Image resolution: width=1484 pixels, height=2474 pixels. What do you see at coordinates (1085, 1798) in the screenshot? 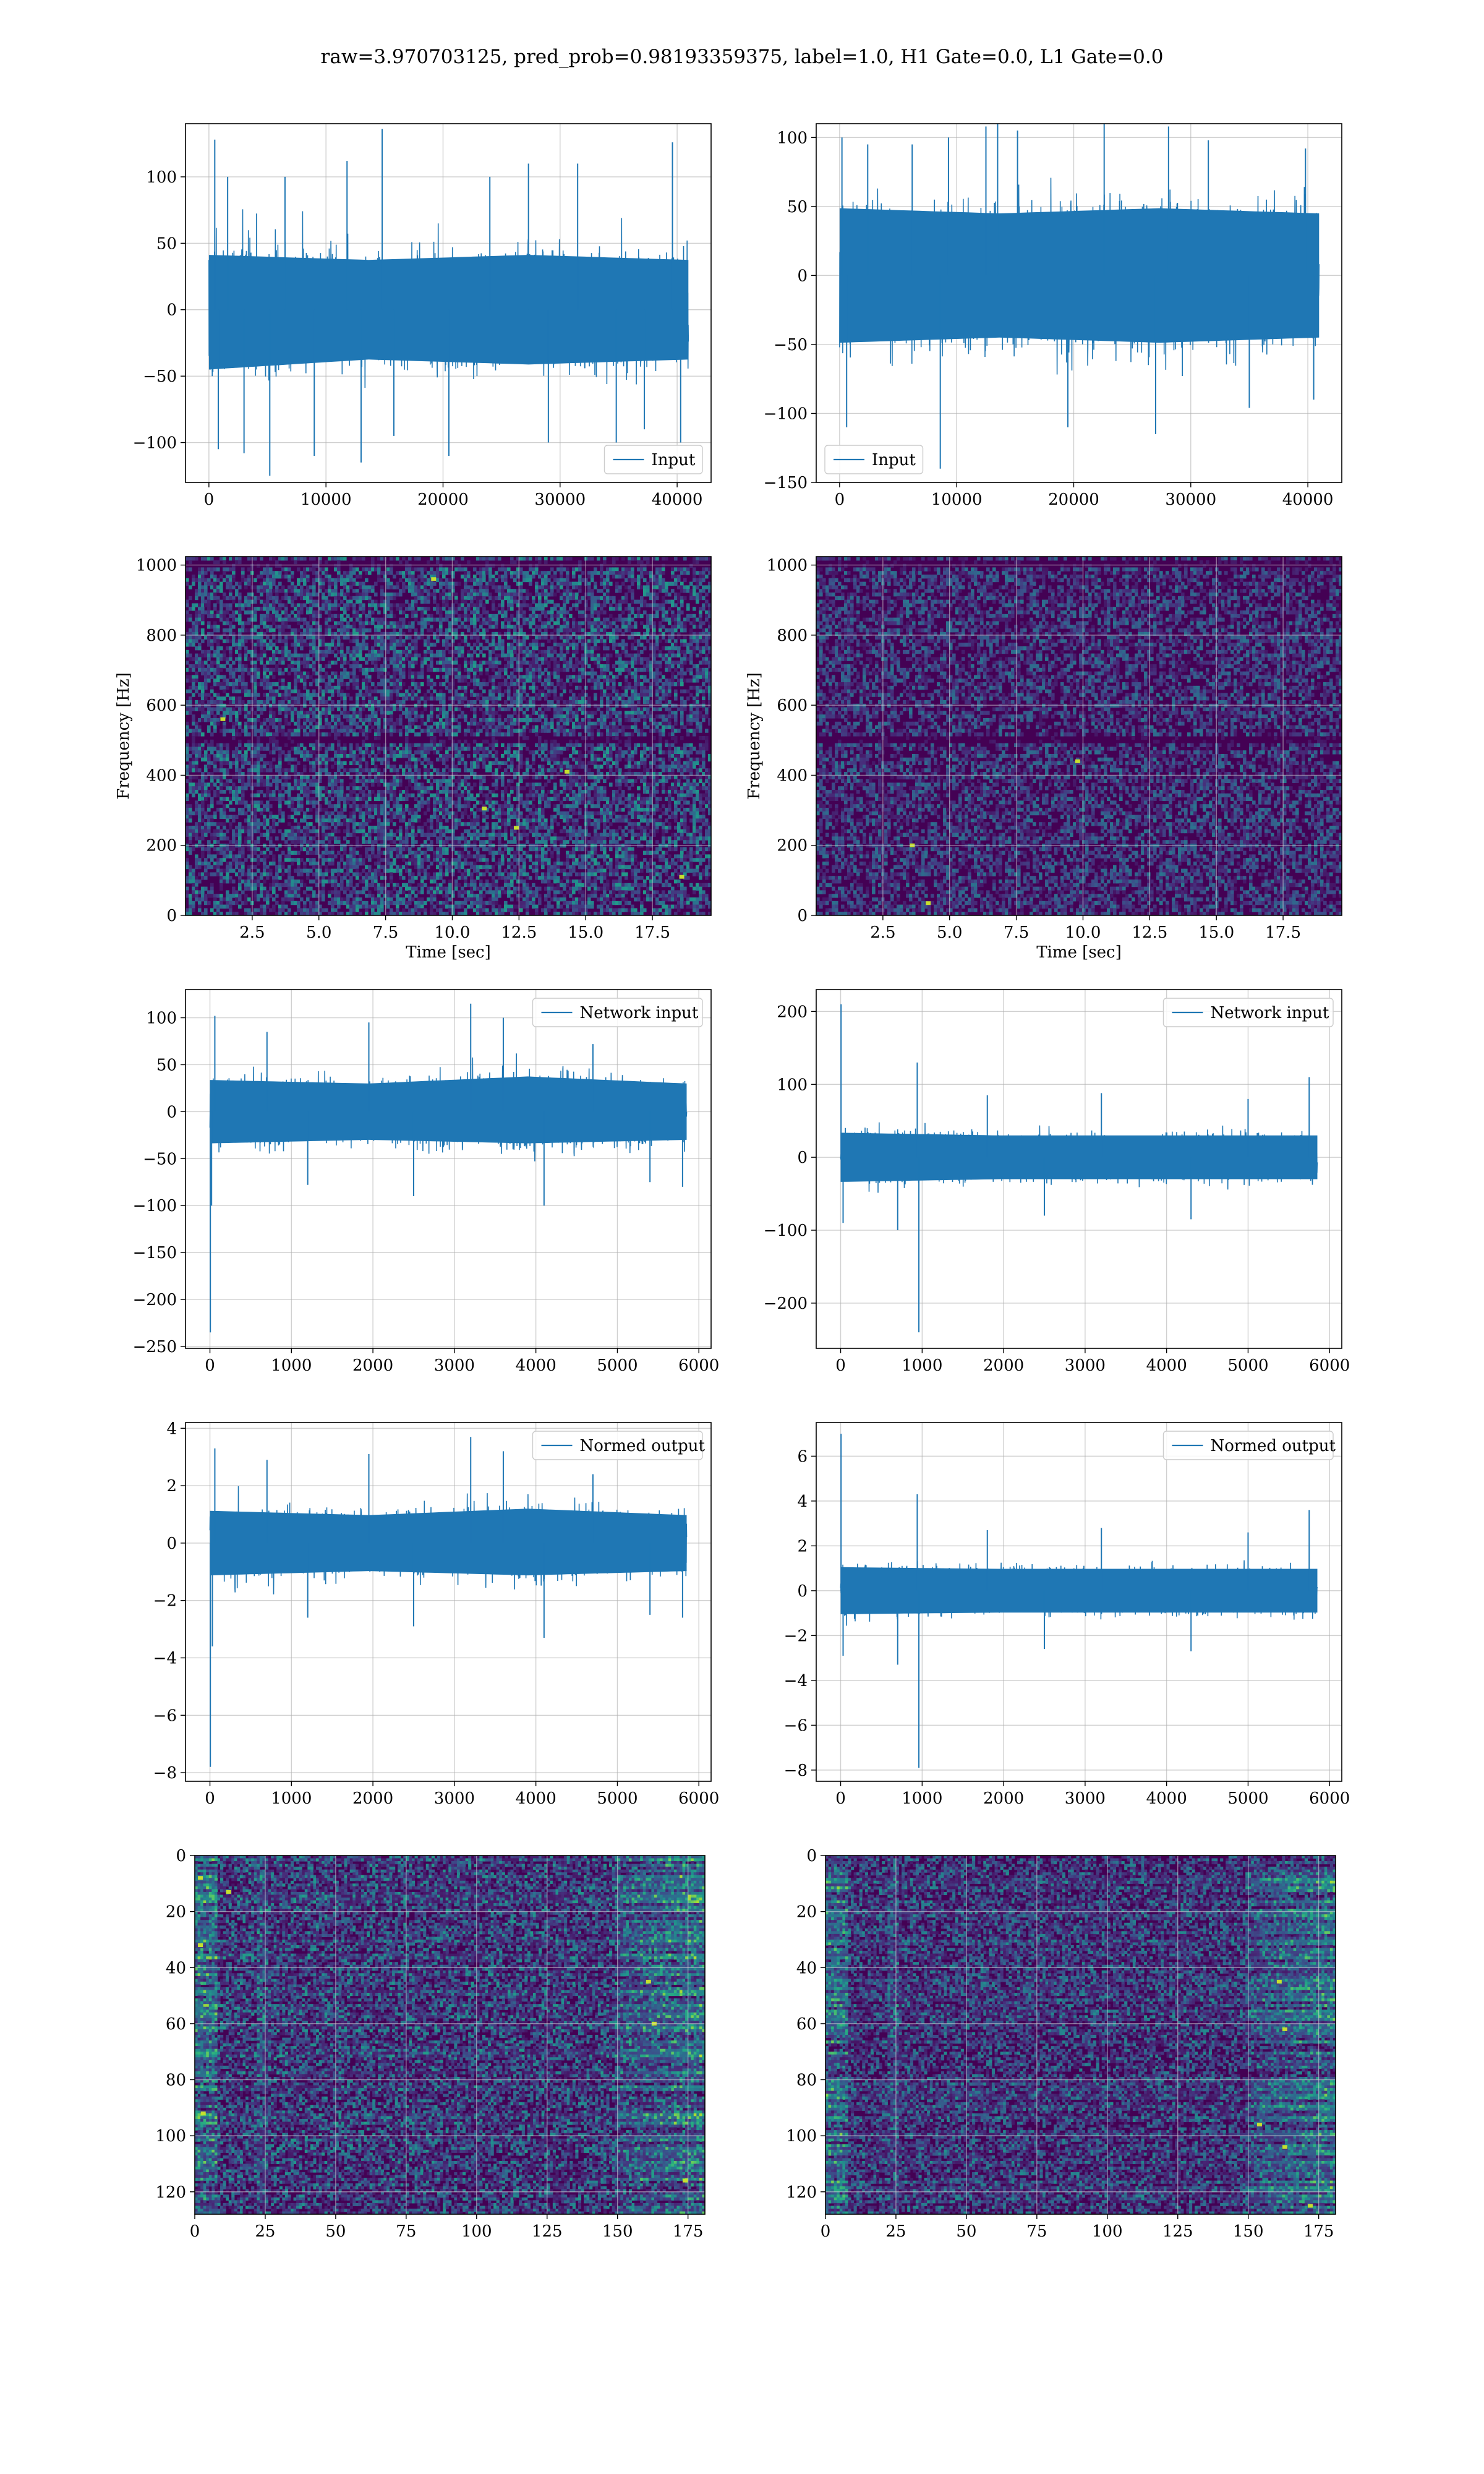
I see `l1-normed-output-xtick-label: 3000` at bounding box center [1085, 1798].